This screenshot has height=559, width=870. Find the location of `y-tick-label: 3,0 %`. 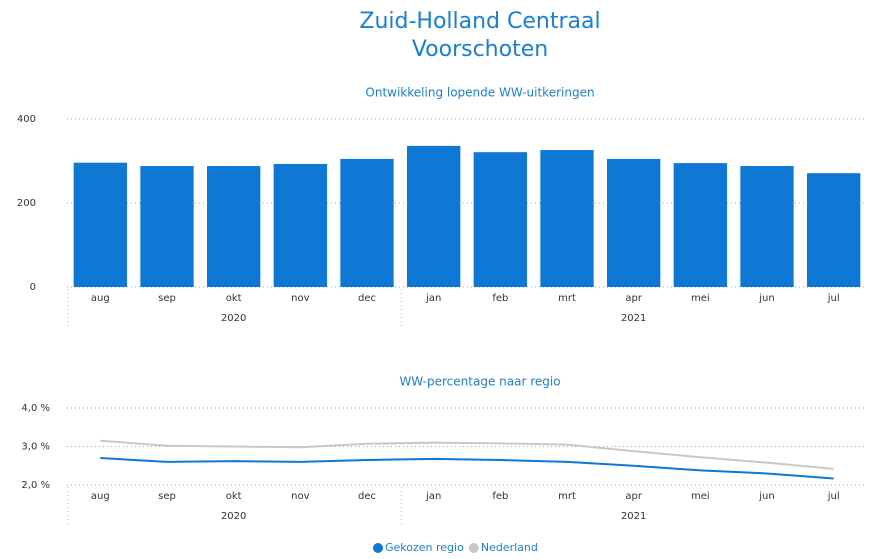

y-tick-label: 3,0 % is located at coordinates (35, 447).